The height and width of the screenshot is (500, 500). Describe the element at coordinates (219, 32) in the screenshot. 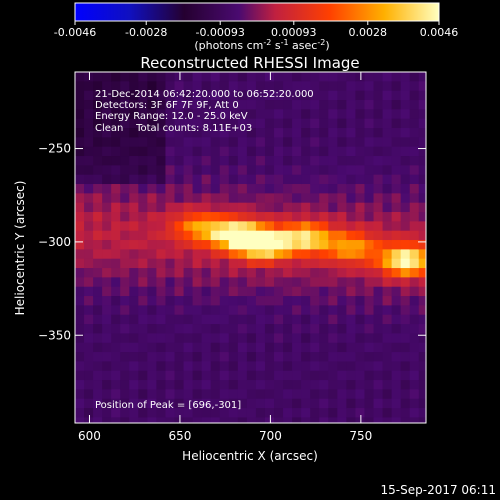

I see `colorbar-tick-label: -0.00093` at that location.